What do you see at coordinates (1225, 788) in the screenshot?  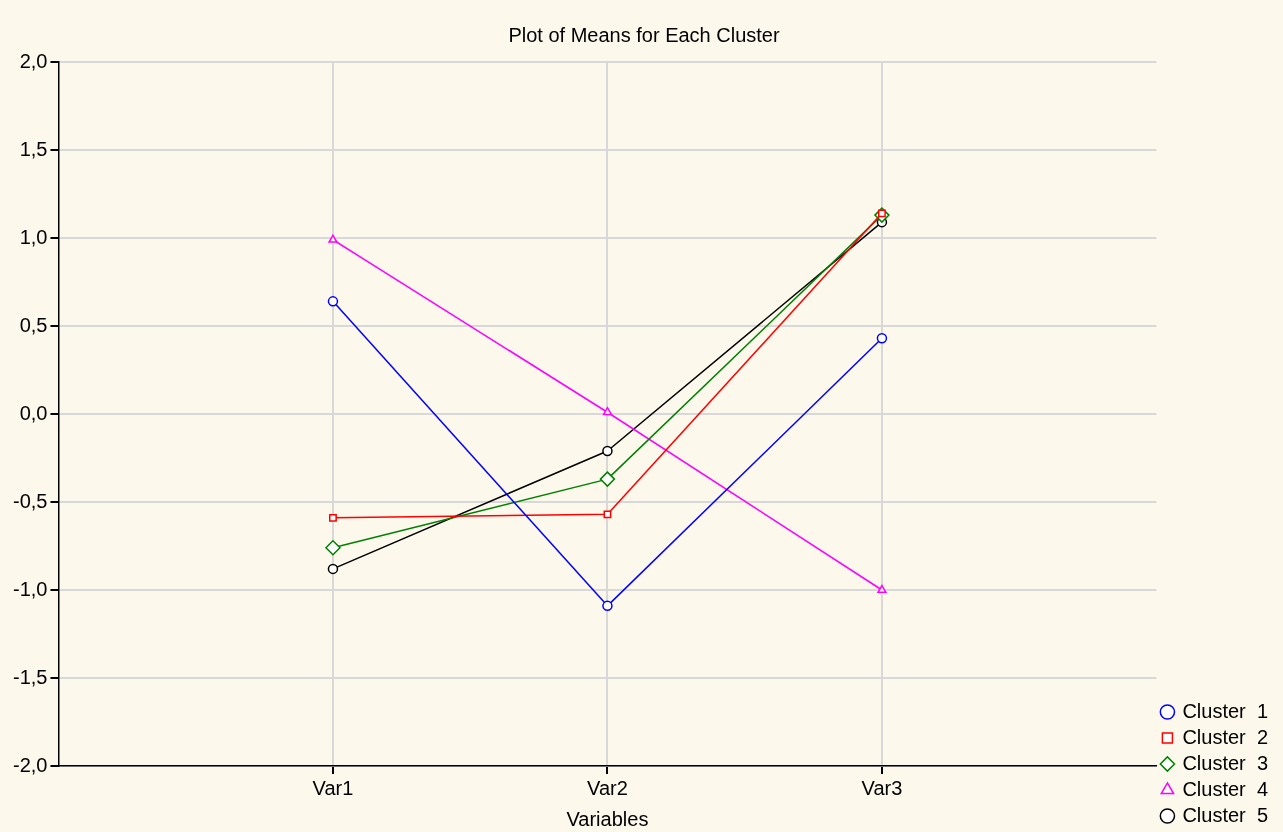 I see `legend-label: Cluster 4` at bounding box center [1225, 788].